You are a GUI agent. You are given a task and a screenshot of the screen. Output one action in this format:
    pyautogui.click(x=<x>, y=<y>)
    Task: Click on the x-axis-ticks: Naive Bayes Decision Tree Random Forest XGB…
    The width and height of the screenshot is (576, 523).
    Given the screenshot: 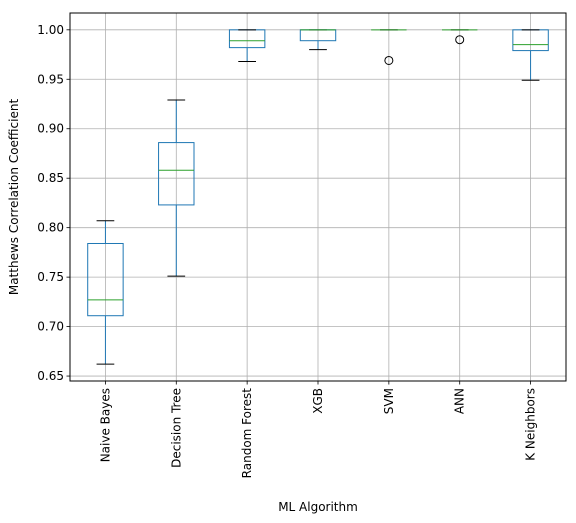 What is the action you would take?
    pyautogui.click(x=318, y=430)
    